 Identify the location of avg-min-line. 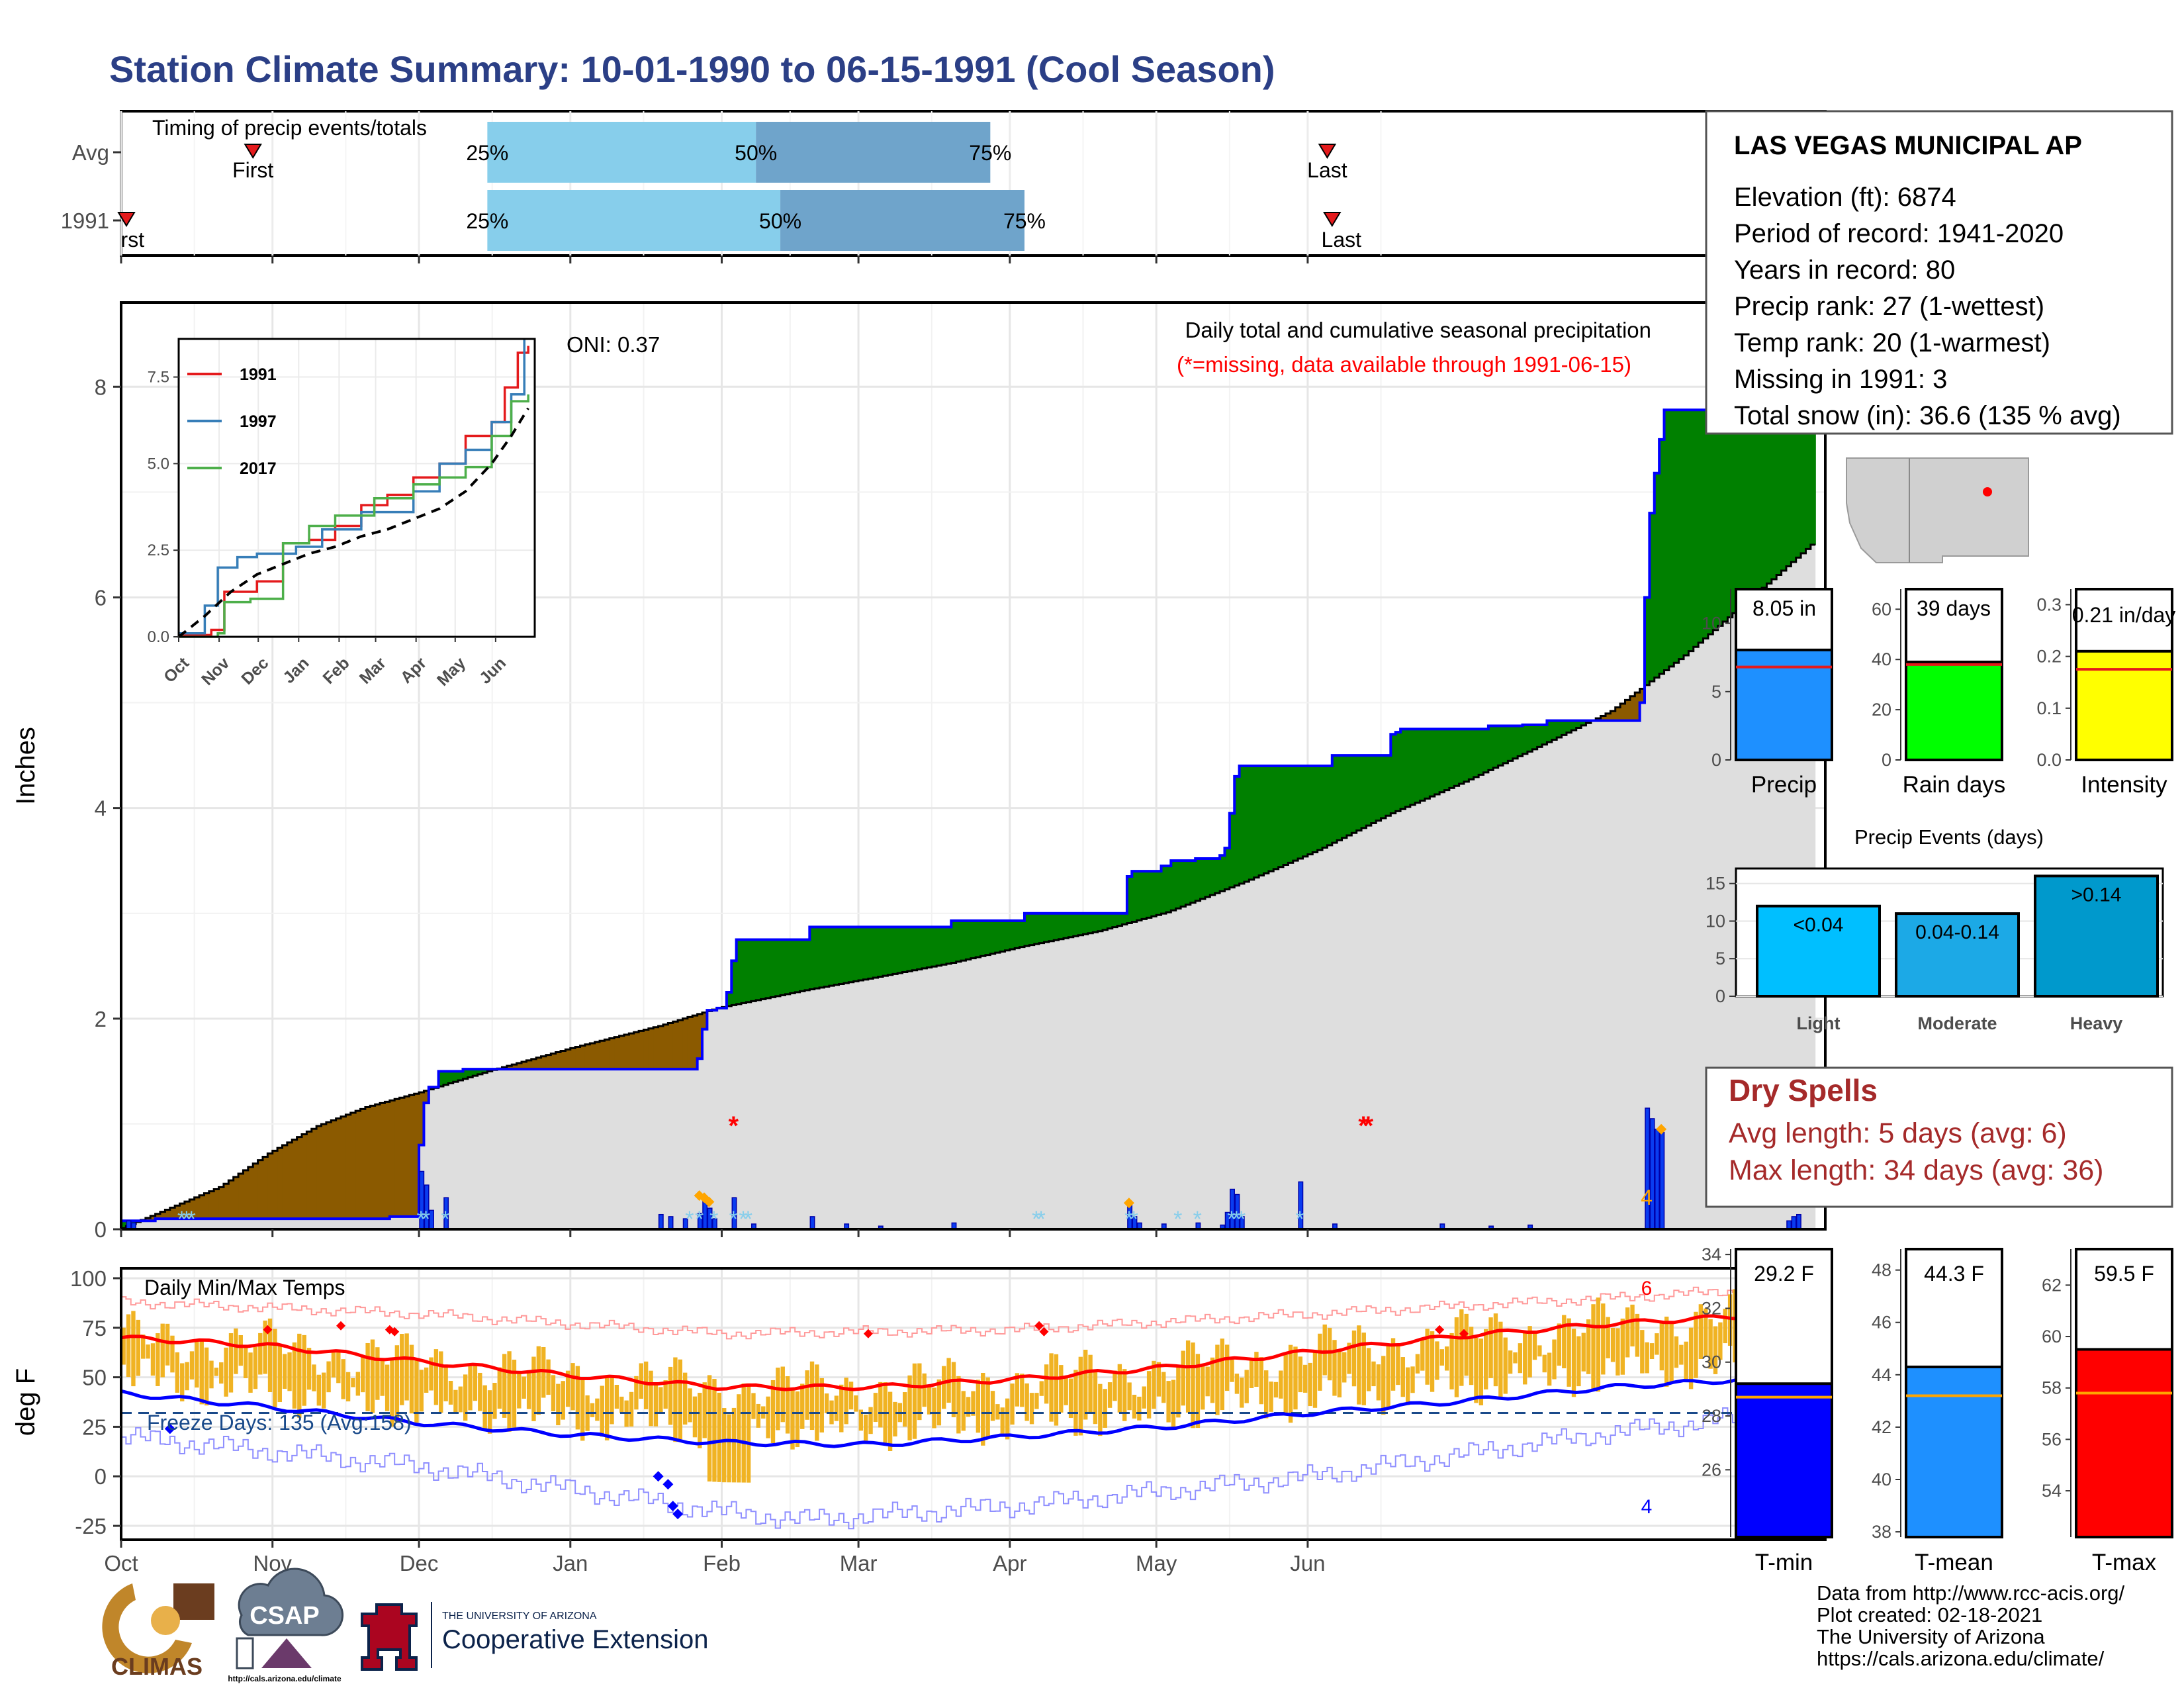
(966, 1411).